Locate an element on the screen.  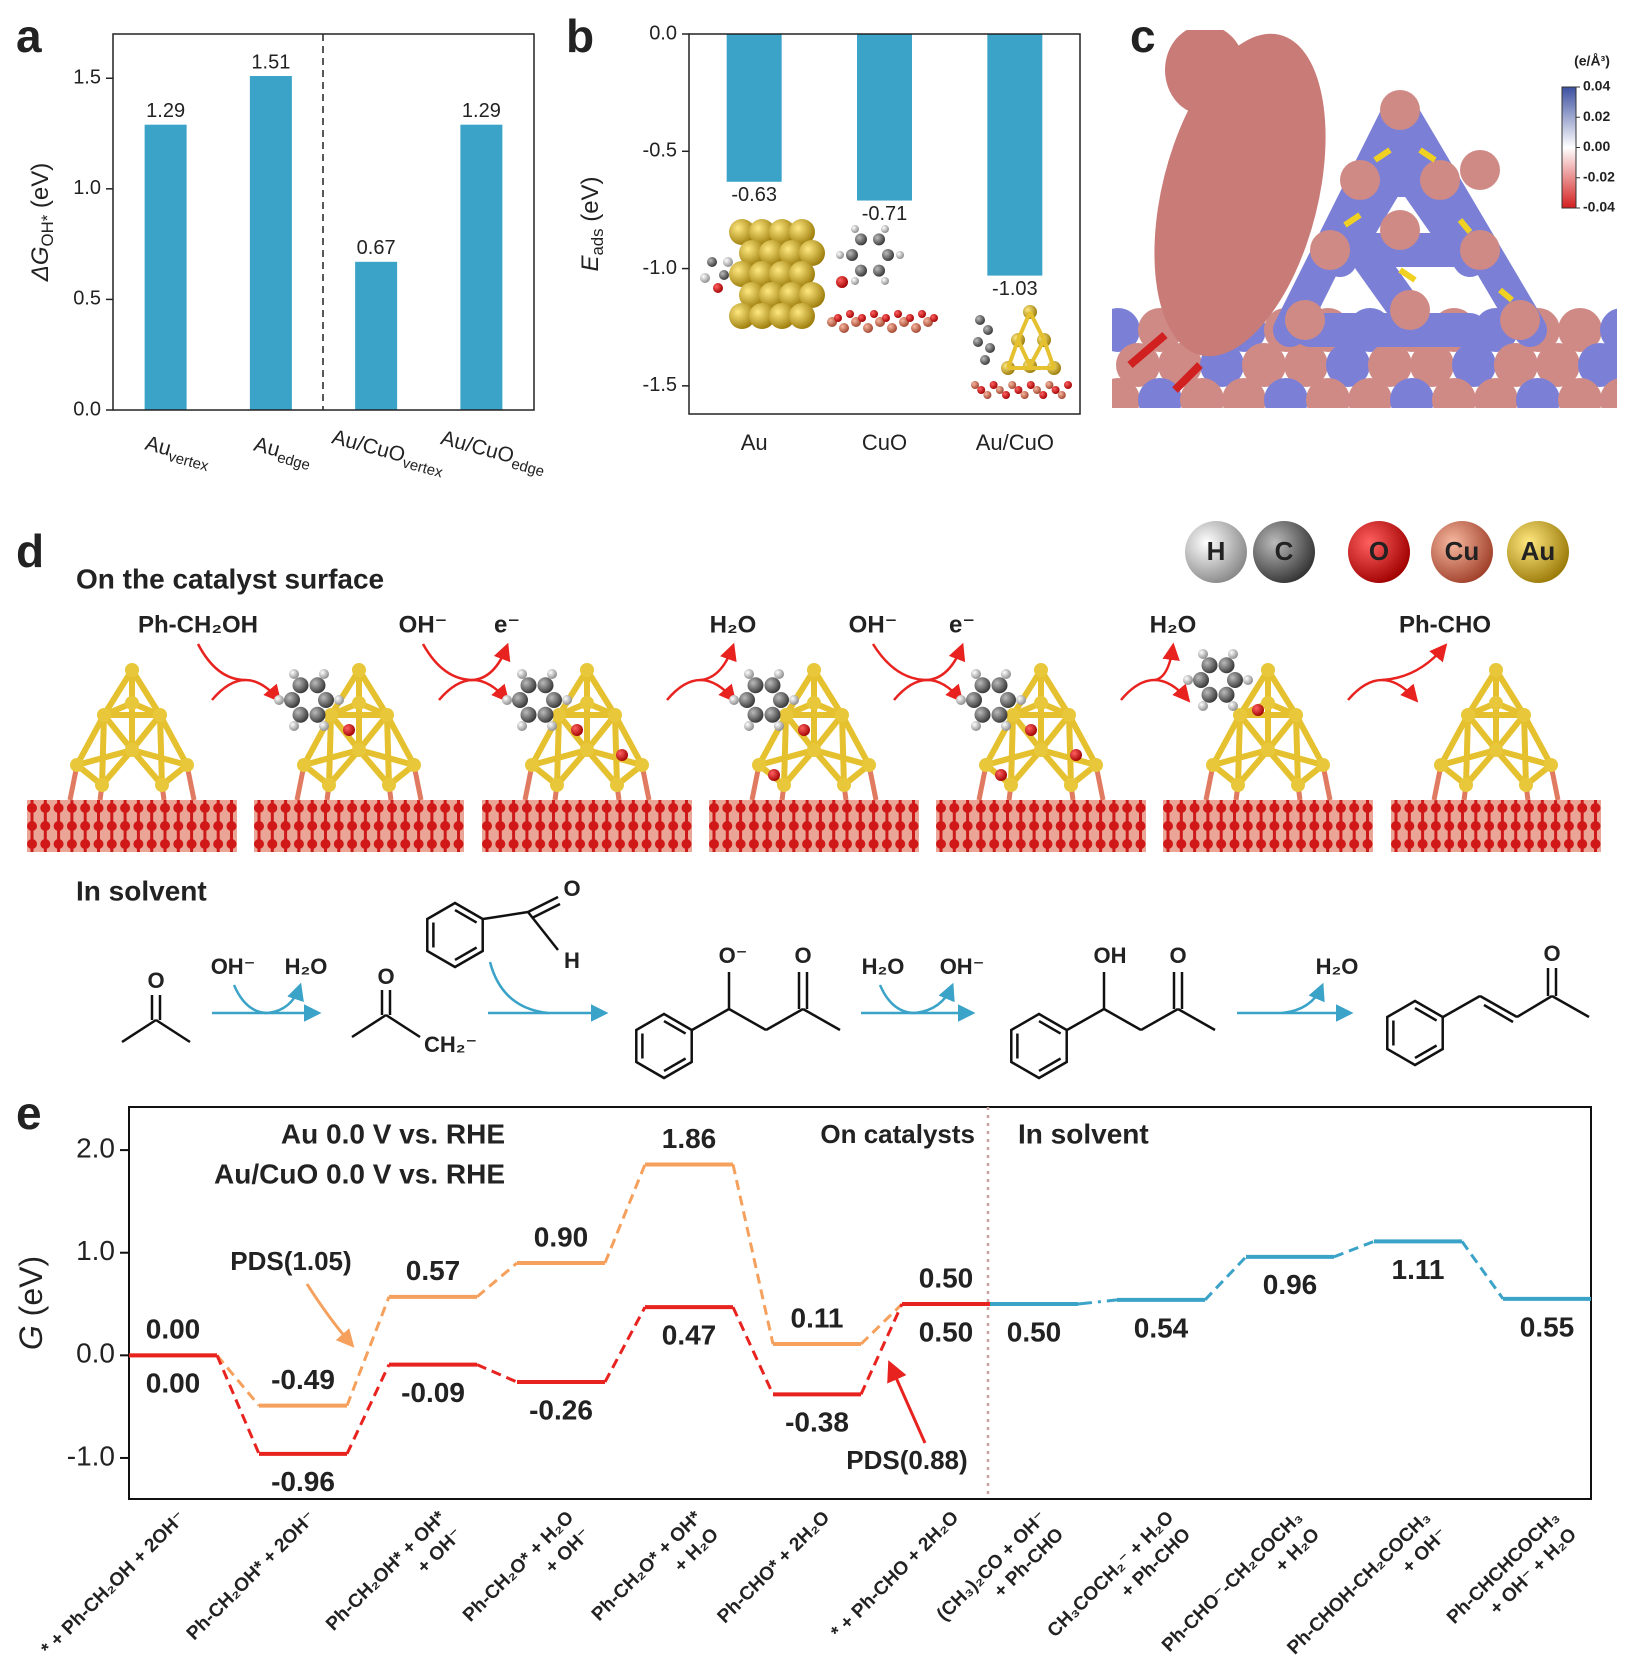
species-label: e⁻ is located at coordinates (507, 624).